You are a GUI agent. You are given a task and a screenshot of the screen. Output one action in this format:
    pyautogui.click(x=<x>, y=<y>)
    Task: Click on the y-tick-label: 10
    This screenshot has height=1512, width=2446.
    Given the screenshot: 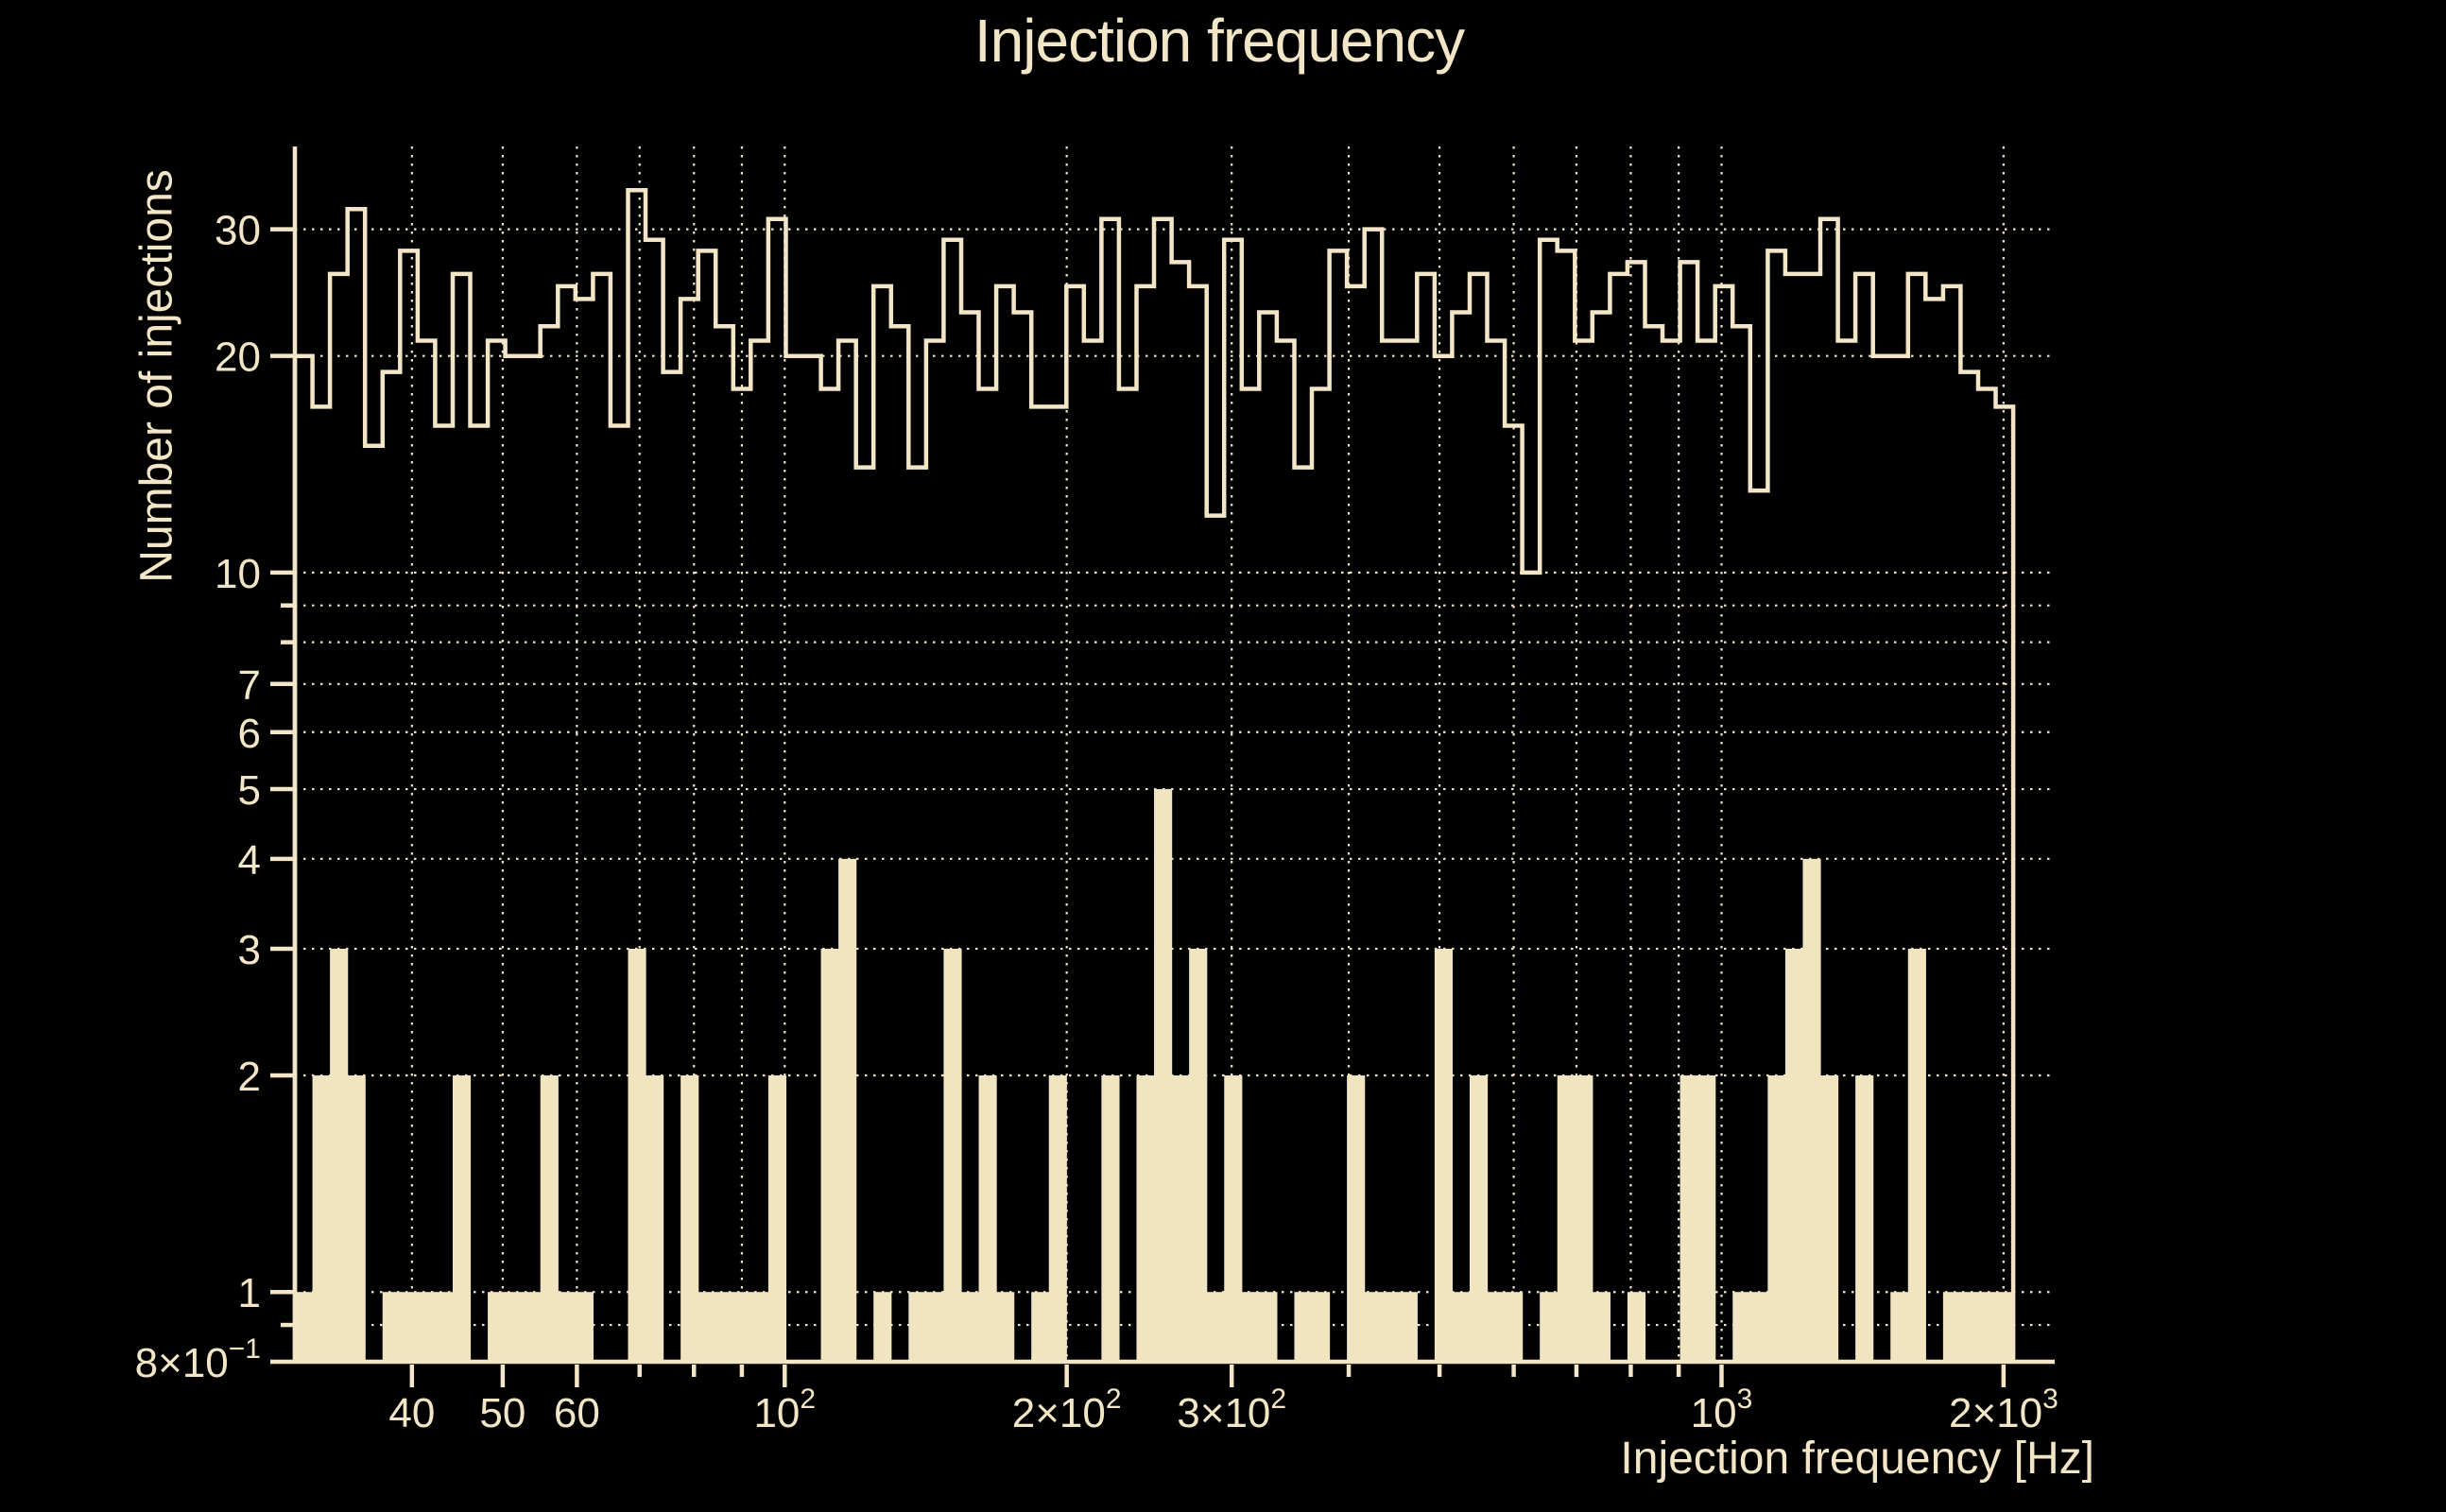 What is the action you would take?
    pyautogui.click(x=238, y=574)
    